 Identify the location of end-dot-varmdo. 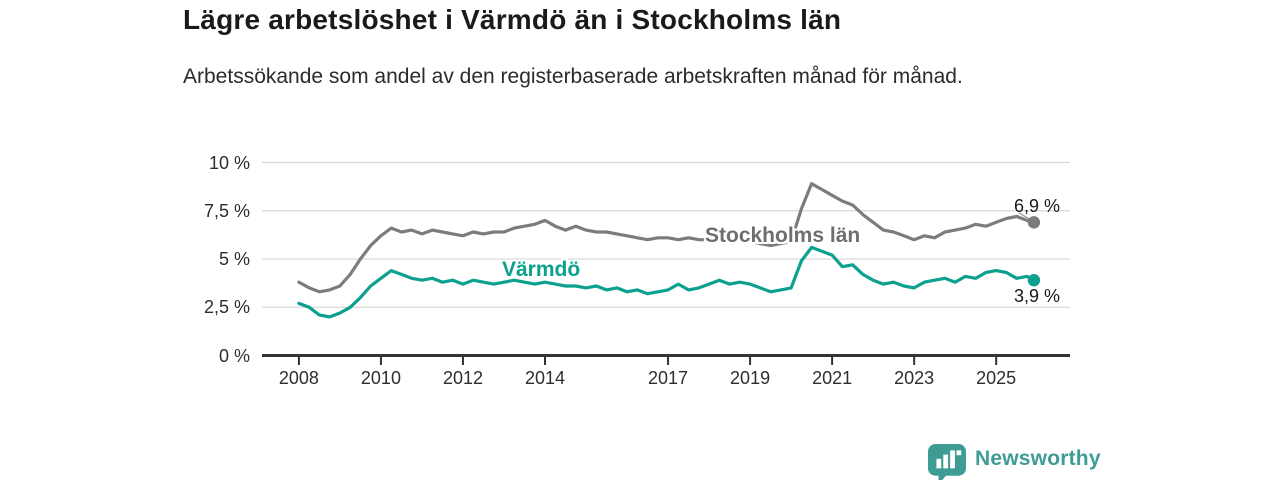
(1034, 280).